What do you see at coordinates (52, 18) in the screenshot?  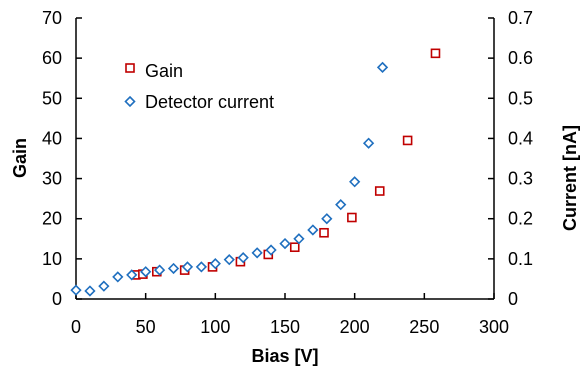 I see `y-left-tick-label: 70` at bounding box center [52, 18].